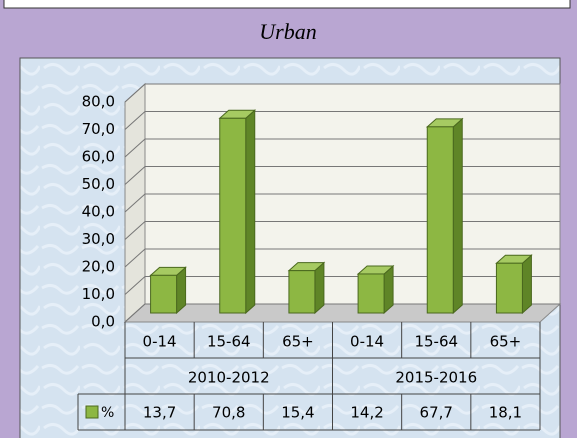 The image size is (577, 442). What do you see at coordinates (98, 102) in the screenshot?
I see `y-tick-label: 80,0` at bounding box center [98, 102].